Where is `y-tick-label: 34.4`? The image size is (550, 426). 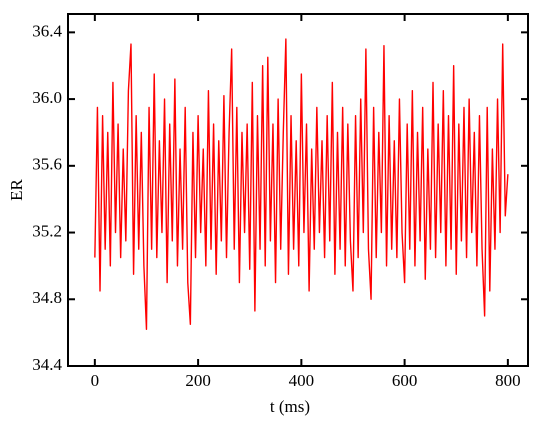 y-tick-label: 34.4 is located at coordinates (47, 364).